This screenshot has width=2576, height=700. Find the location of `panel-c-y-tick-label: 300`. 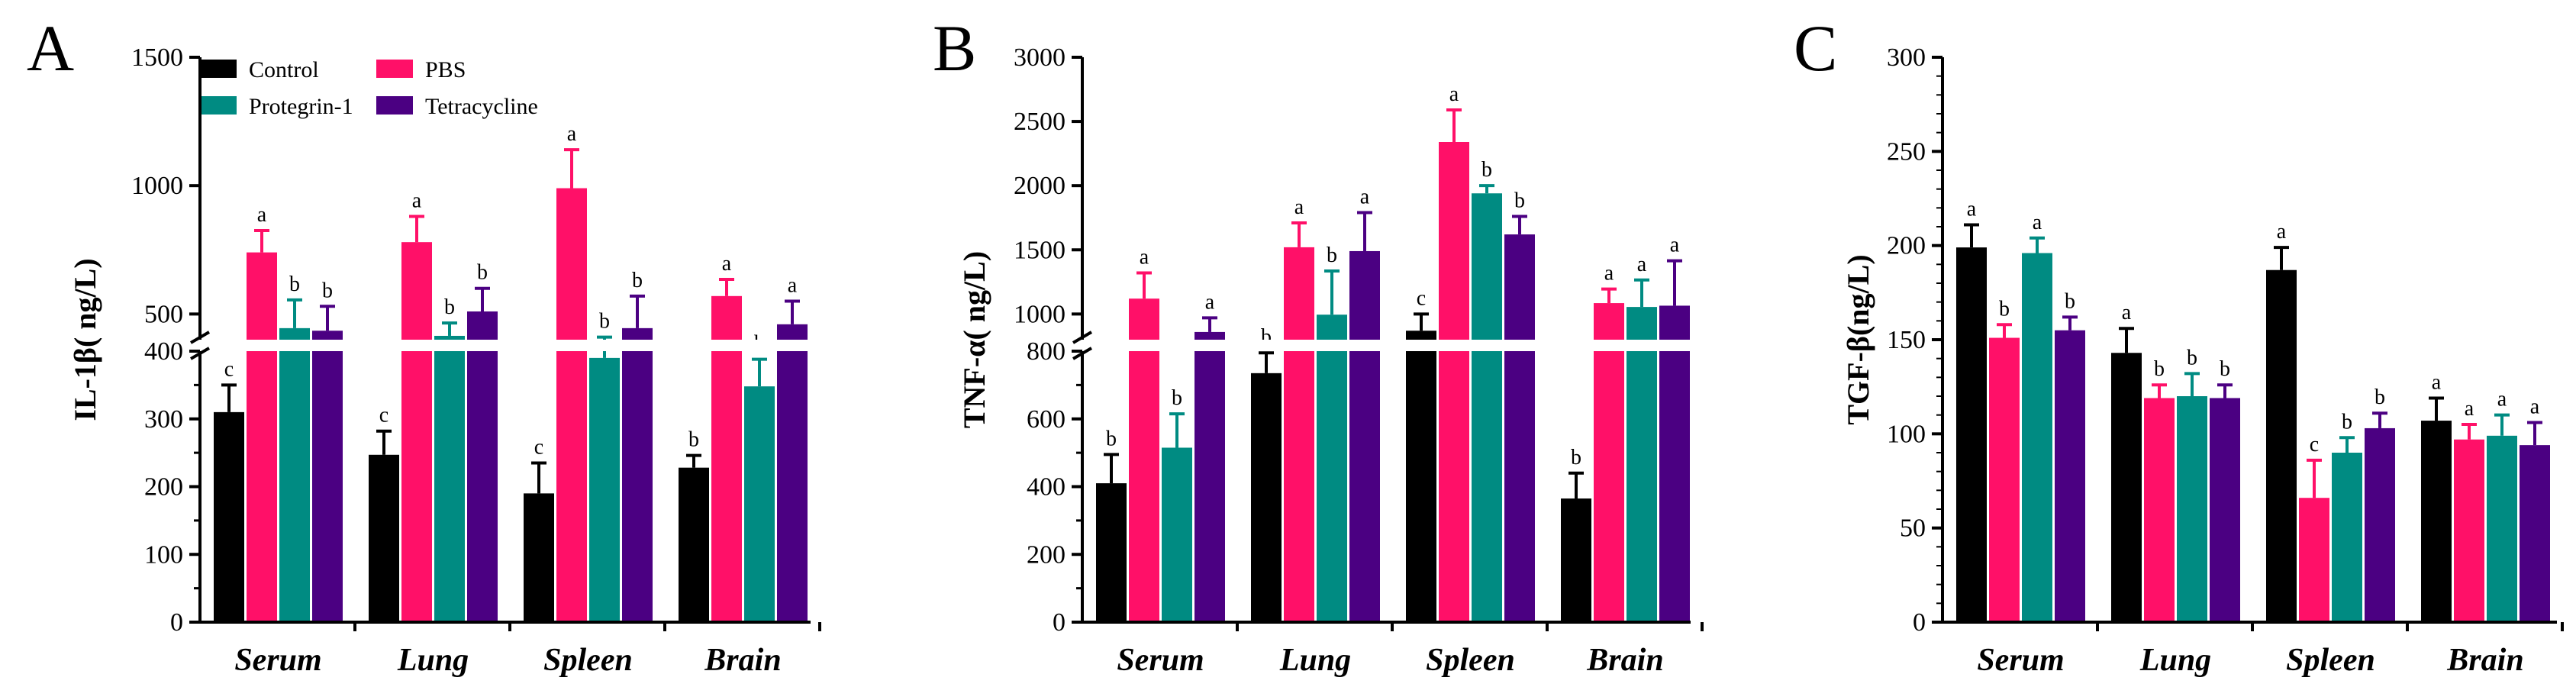

panel-c-y-tick-label: 300 is located at coordinates (1906, 58).